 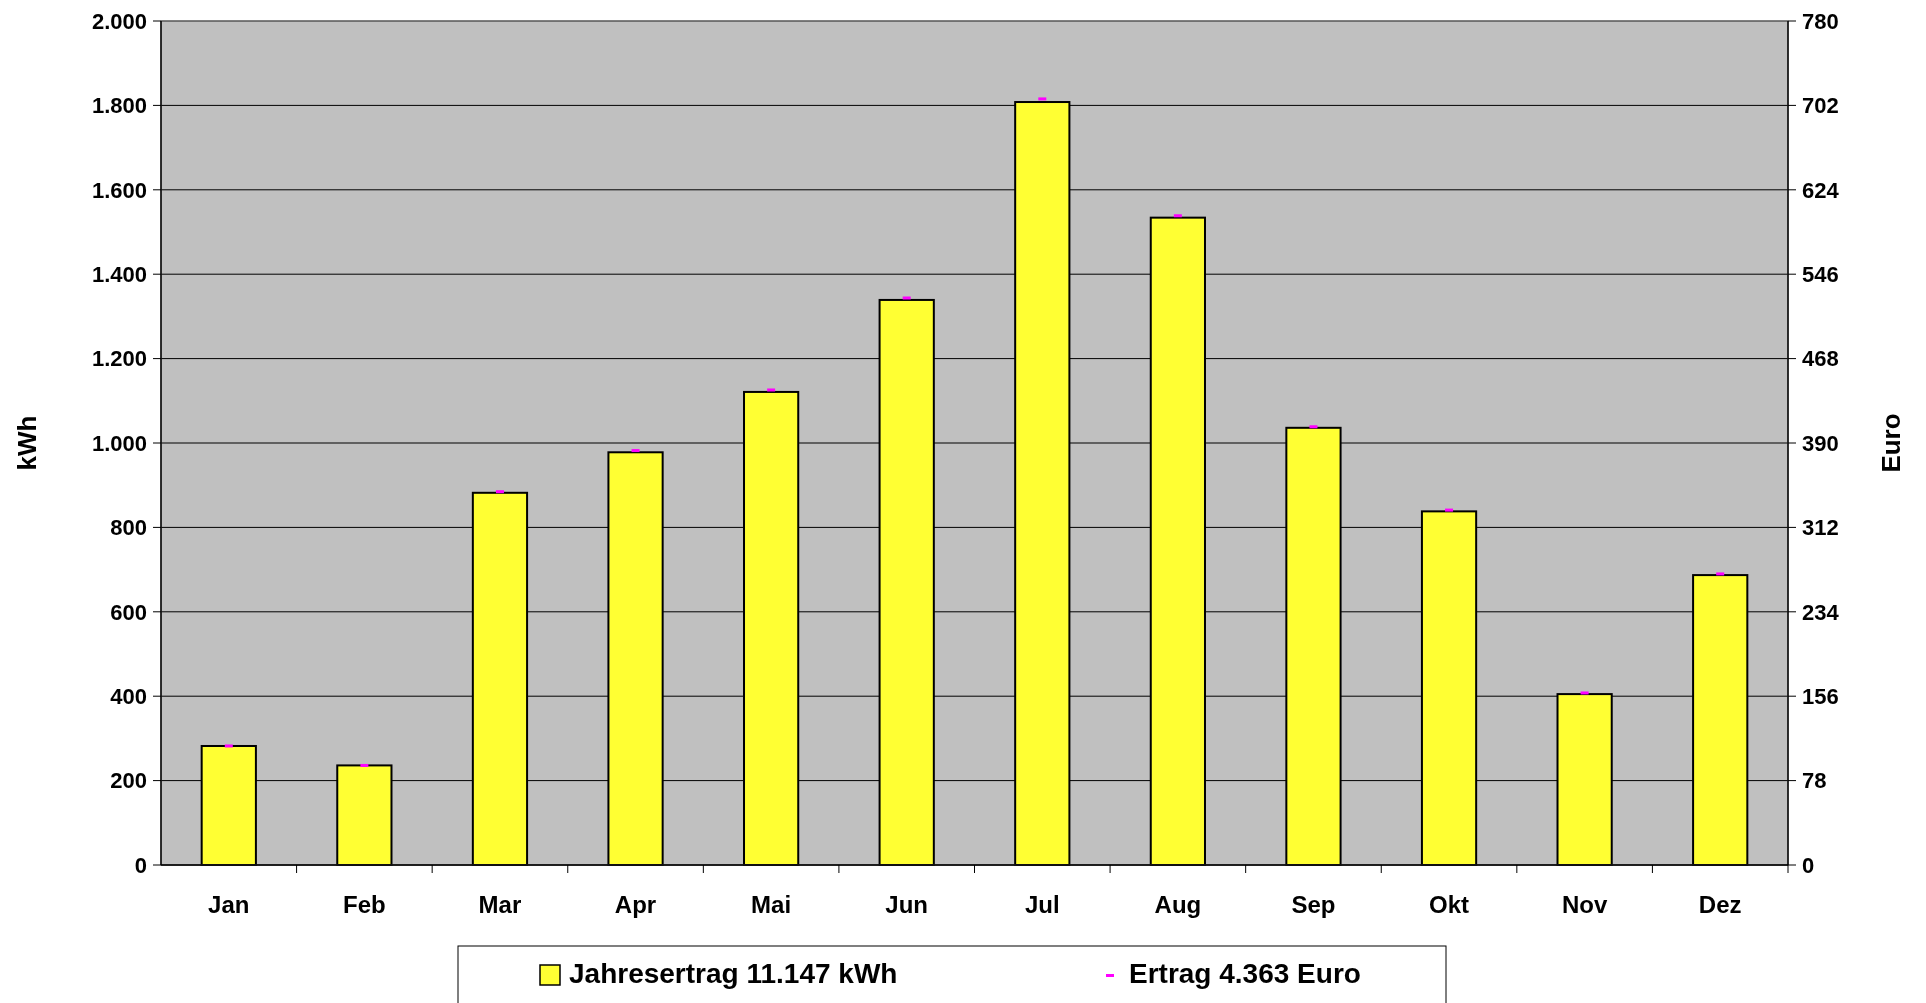 I want to click on x-tick-label: Apr, so click(x=635, y=904).